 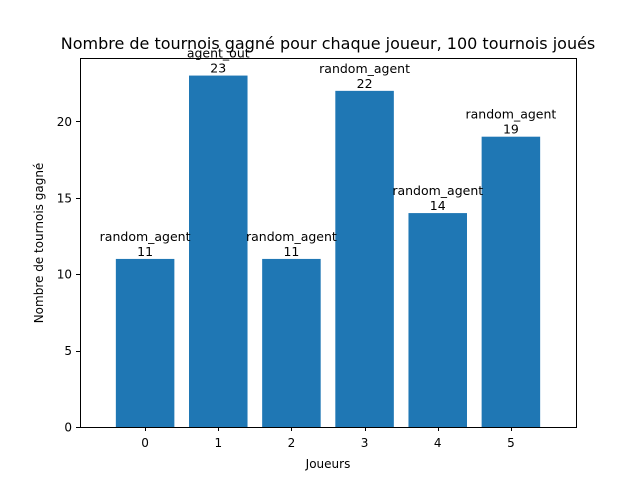 I want to click on bar-name-label-2: random_agent, so click(x=291, y=236).